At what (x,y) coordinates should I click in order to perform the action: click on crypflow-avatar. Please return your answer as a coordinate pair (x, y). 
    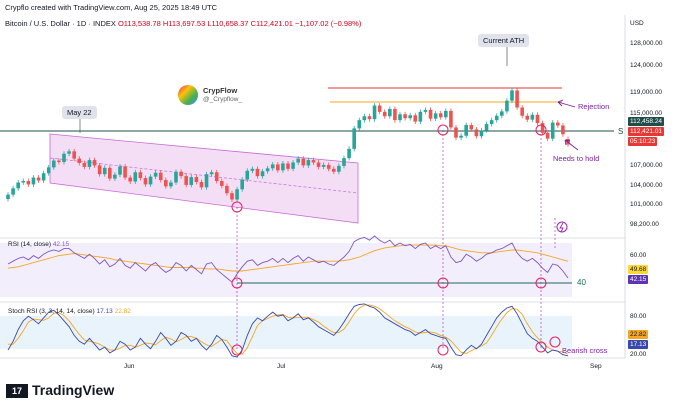
    Looking at the image, I should click on (188, 95).